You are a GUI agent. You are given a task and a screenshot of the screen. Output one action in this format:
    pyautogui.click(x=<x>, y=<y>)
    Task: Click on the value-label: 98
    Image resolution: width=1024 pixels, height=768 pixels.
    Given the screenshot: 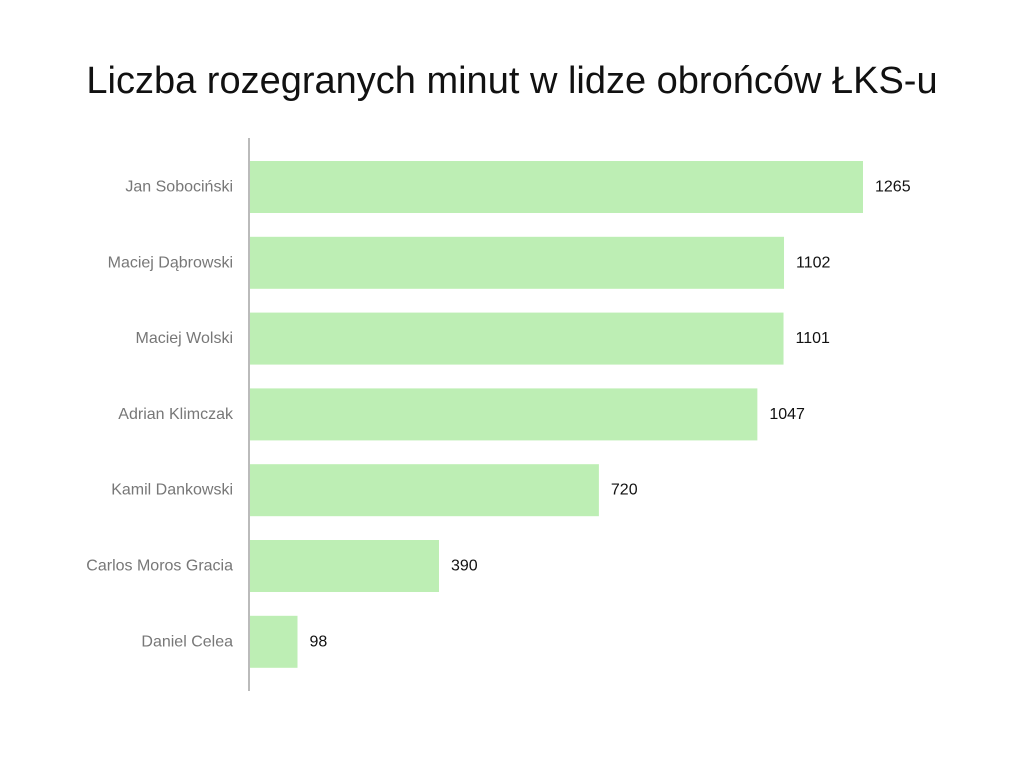 What is the action you would take?
    pyautogui.click(x=318, y=641)
    